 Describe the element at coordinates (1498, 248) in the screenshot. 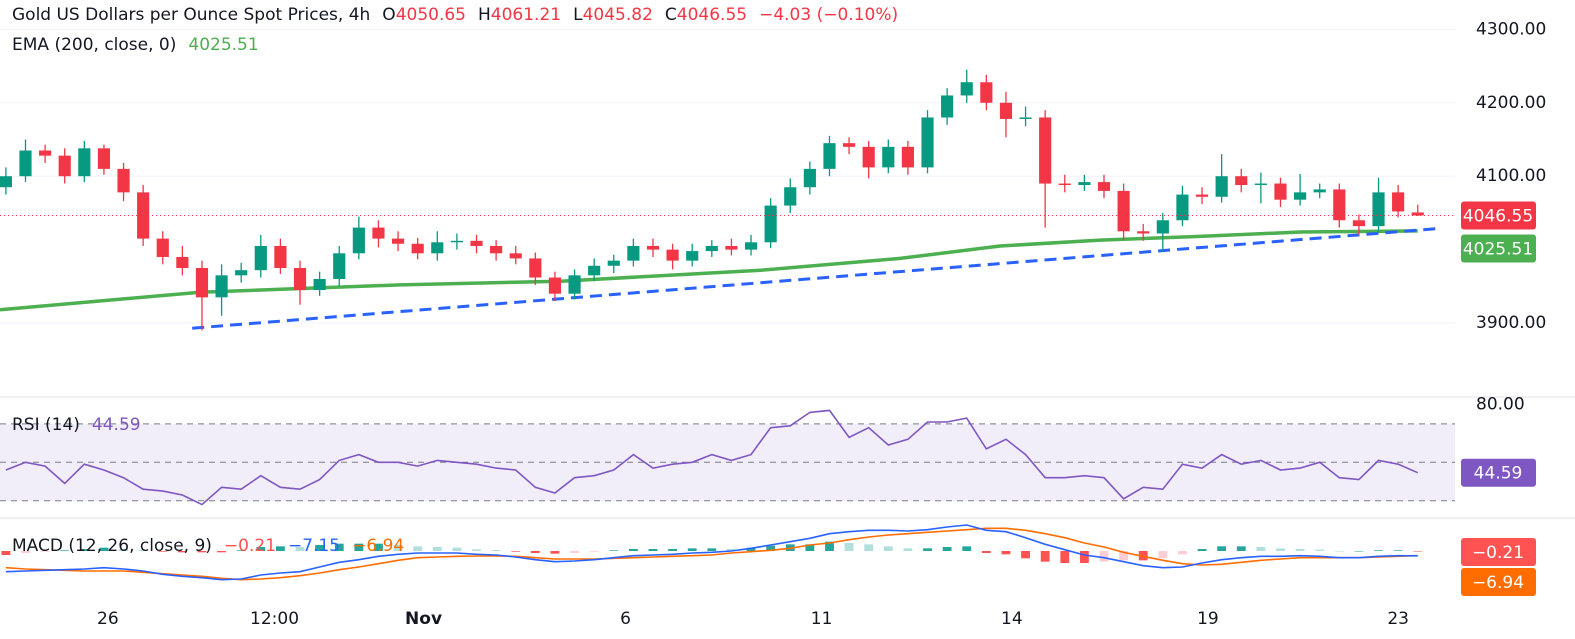

I see `ema-price-label-bg` at that location.